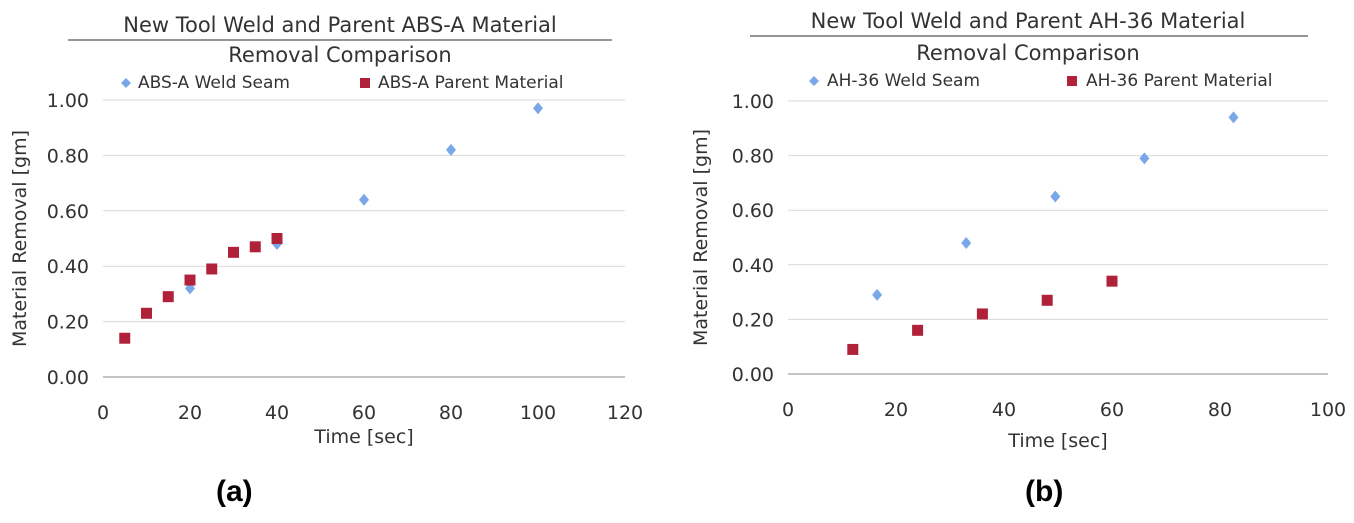 This screenshot has height=523, width=1354. What do you see at coordinates (68, 378) in the screenshot?
I see `chart-a-ytick-0: 0.00` at bounding box center [68, 378].